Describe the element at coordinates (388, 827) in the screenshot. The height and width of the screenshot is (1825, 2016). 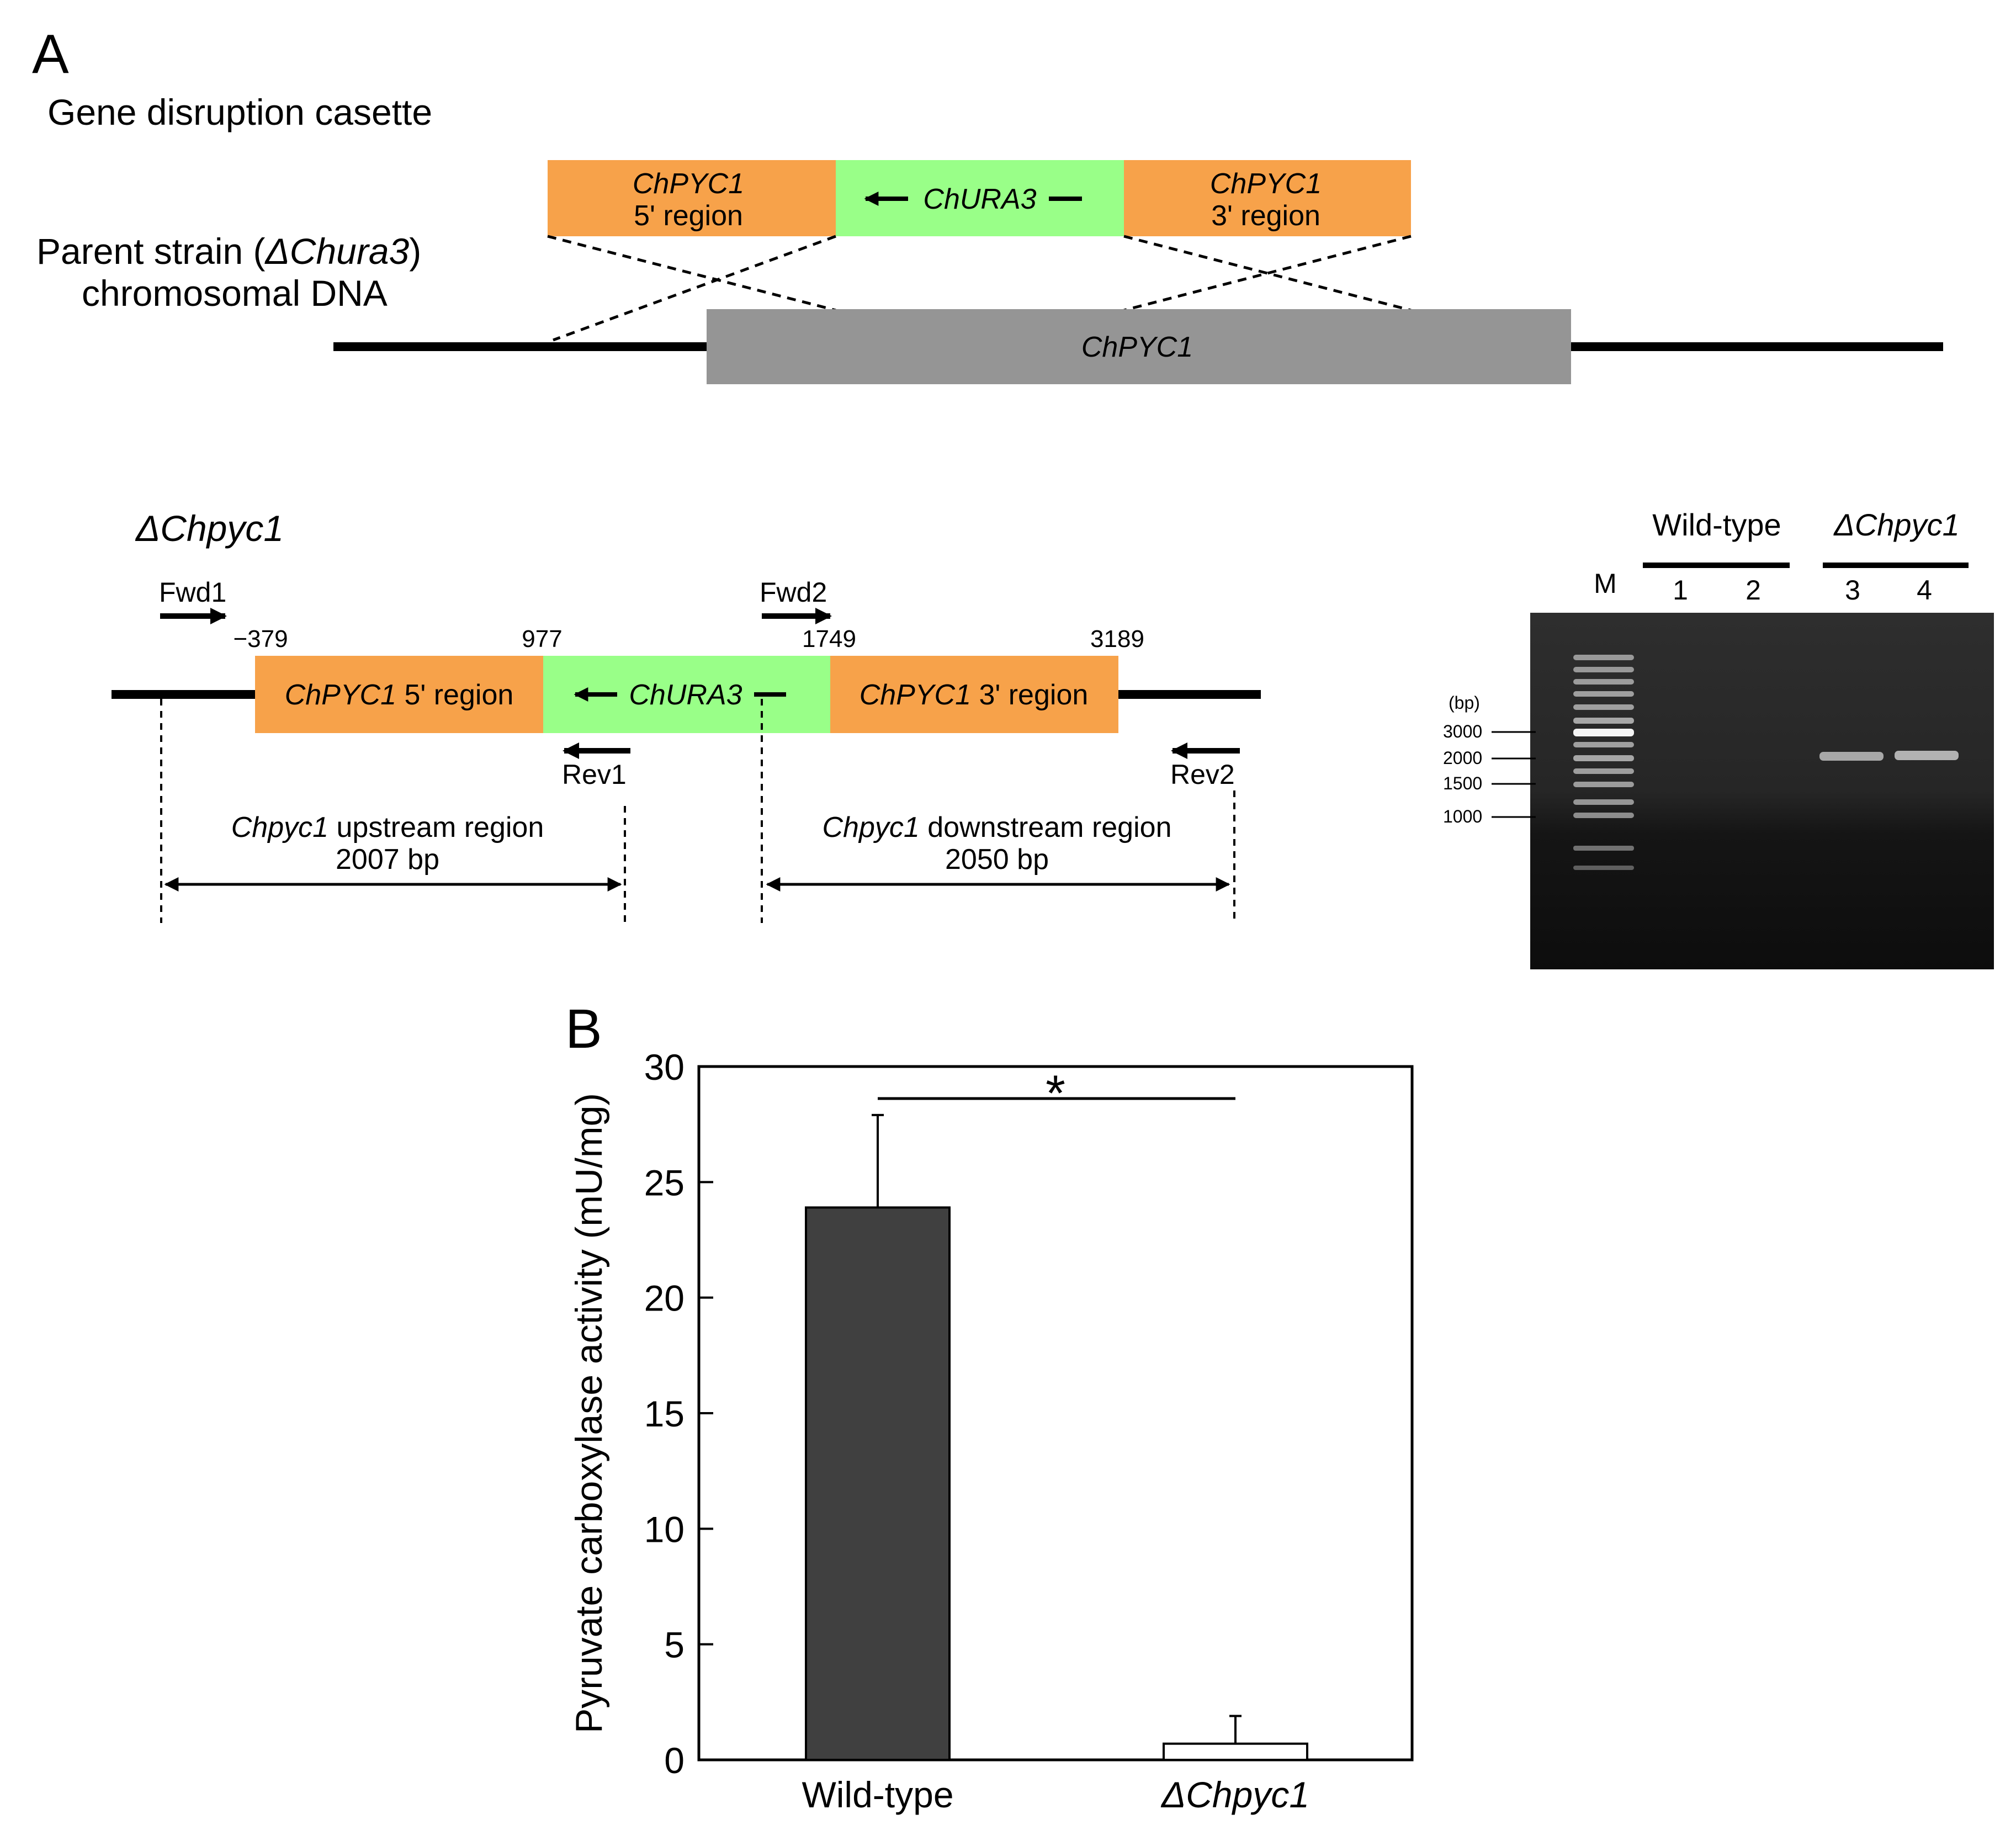
I see `upstream-region-label: Chpyc1 upstream region` at that location.